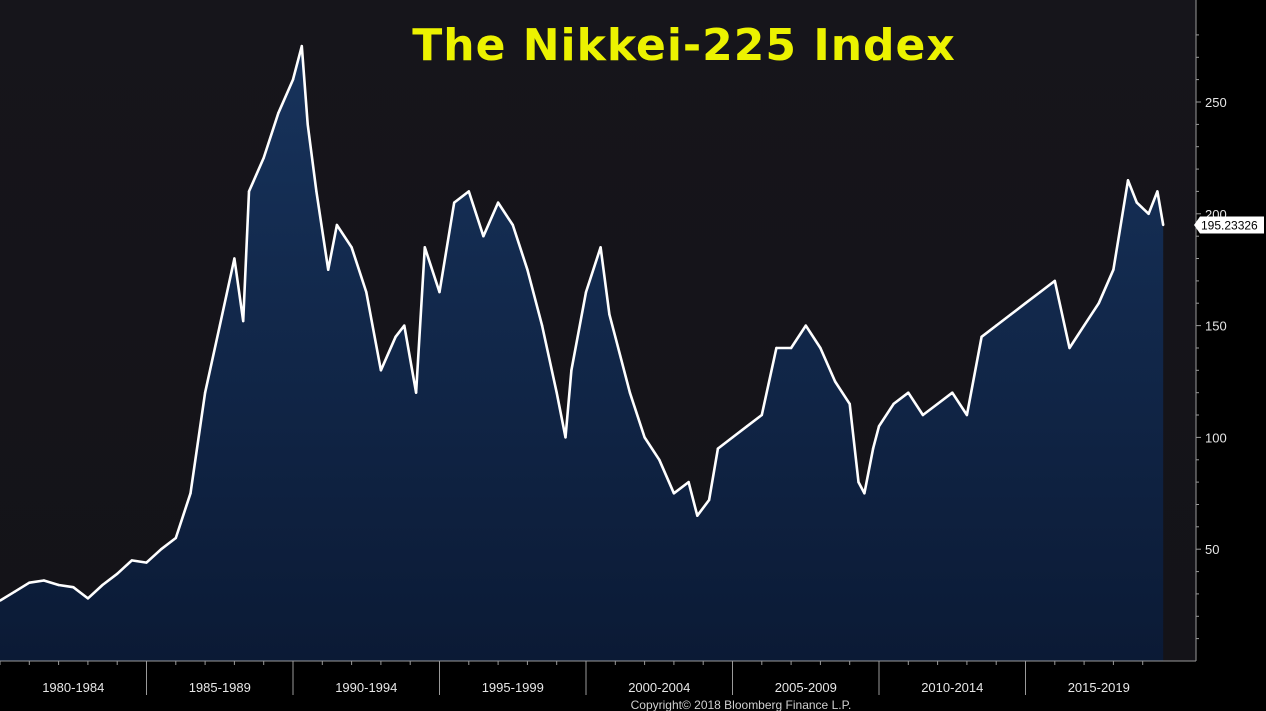 The width and height of the screenshot is (1266, 711). What do you see at coordinates (1216, 437) in the screenshot?
I see `y-tick-label: 100` at bounding box center [1216, 437].